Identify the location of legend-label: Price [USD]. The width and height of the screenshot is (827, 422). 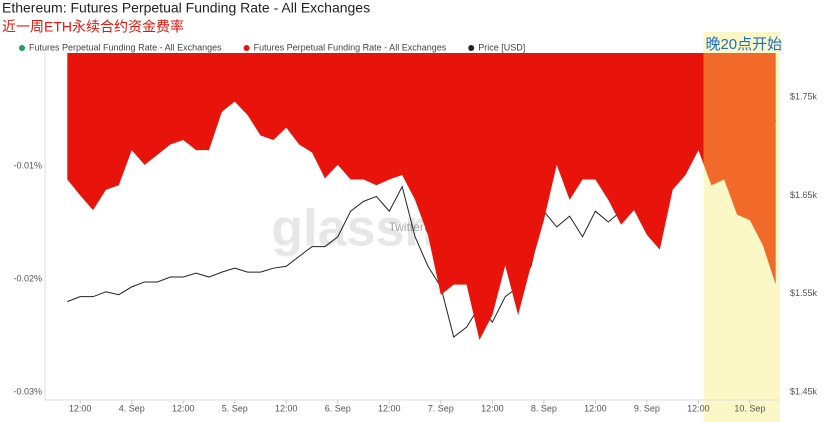
(501, 47).